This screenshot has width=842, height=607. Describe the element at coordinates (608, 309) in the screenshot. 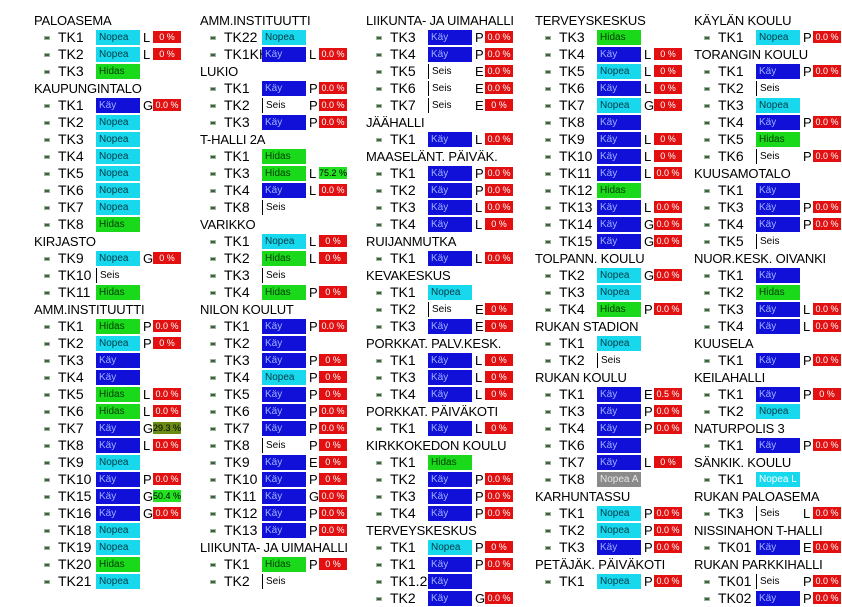

I see `unit-row: TK4 Hidas P 0.0 %` at that location.